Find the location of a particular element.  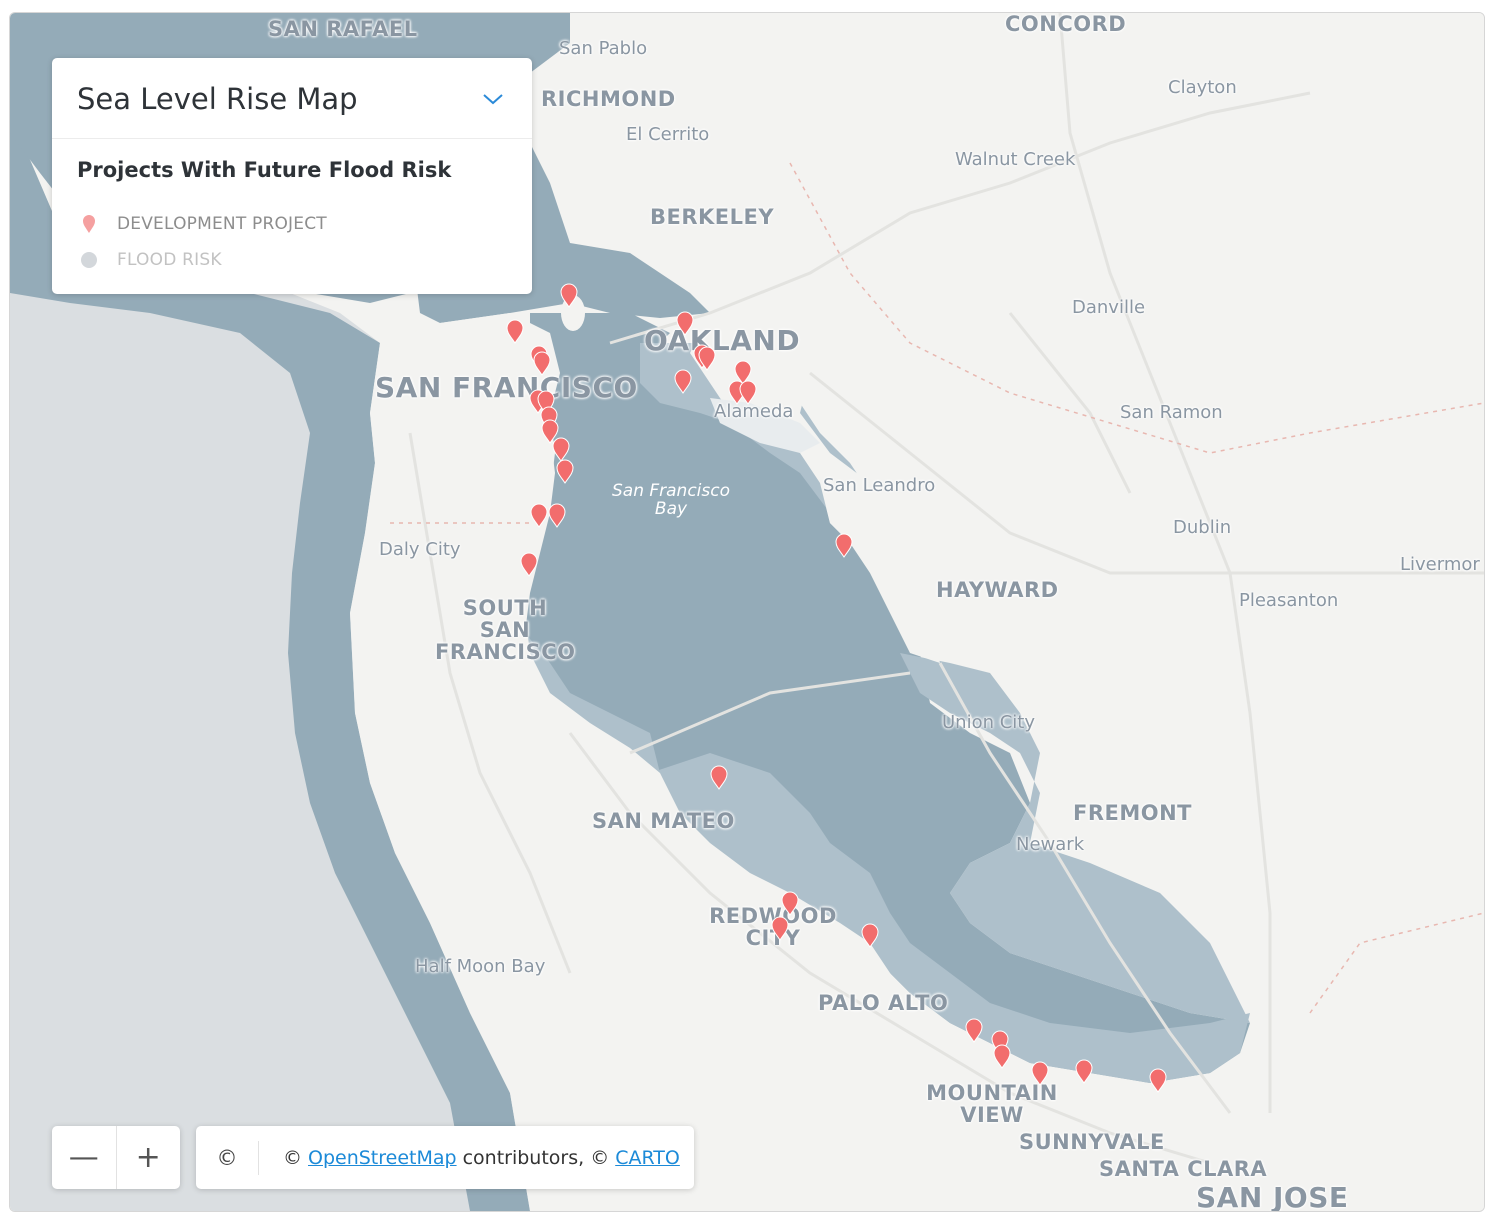

flood-zone-south is located at coordinates (950, 918).